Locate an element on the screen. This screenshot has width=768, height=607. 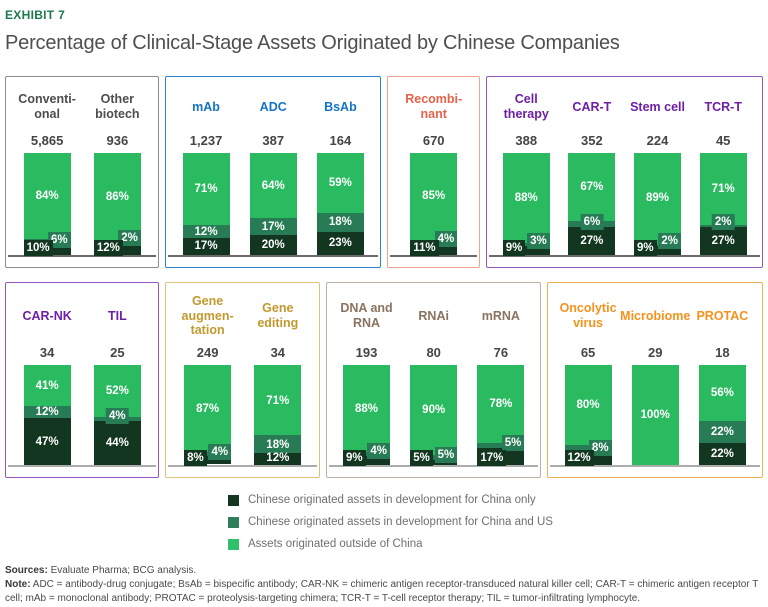
stacked-bar: 67% 6% 27% is located at coordinates (592, 204).